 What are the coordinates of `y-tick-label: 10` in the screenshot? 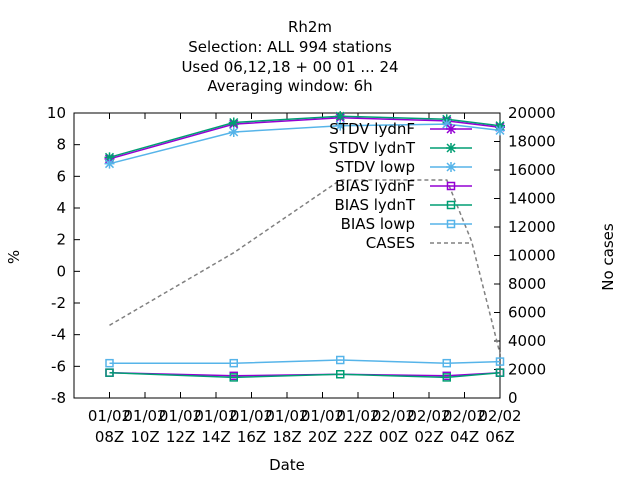 It's located at (56, 113).